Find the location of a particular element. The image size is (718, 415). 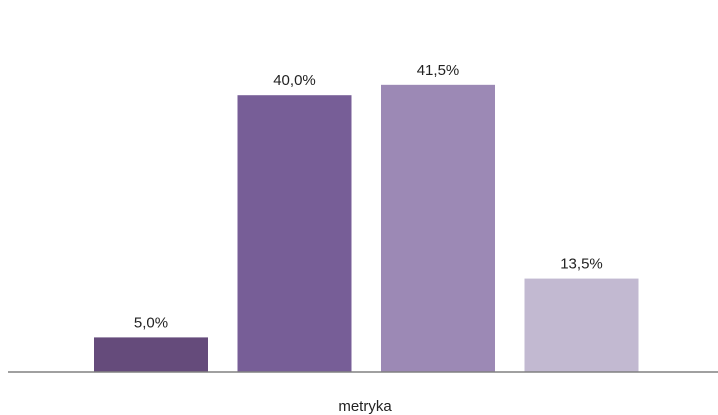

category-label: metryka is located at coordinates (365, 406).